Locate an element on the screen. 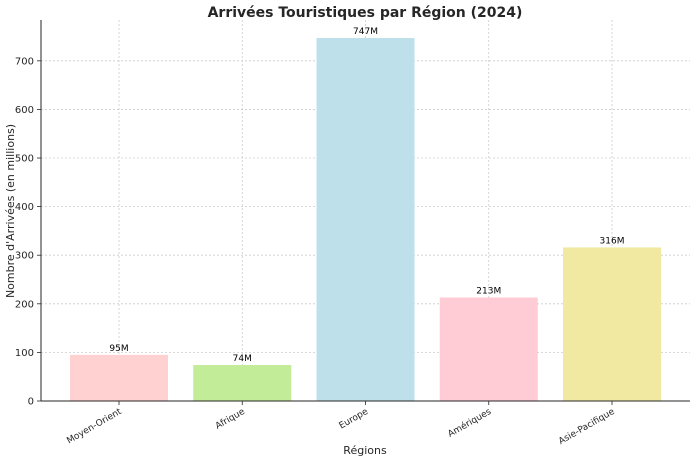 The height and width of the screenshot is (466, 696). bar-value-label: 747M is located at coordinates (365, 32).